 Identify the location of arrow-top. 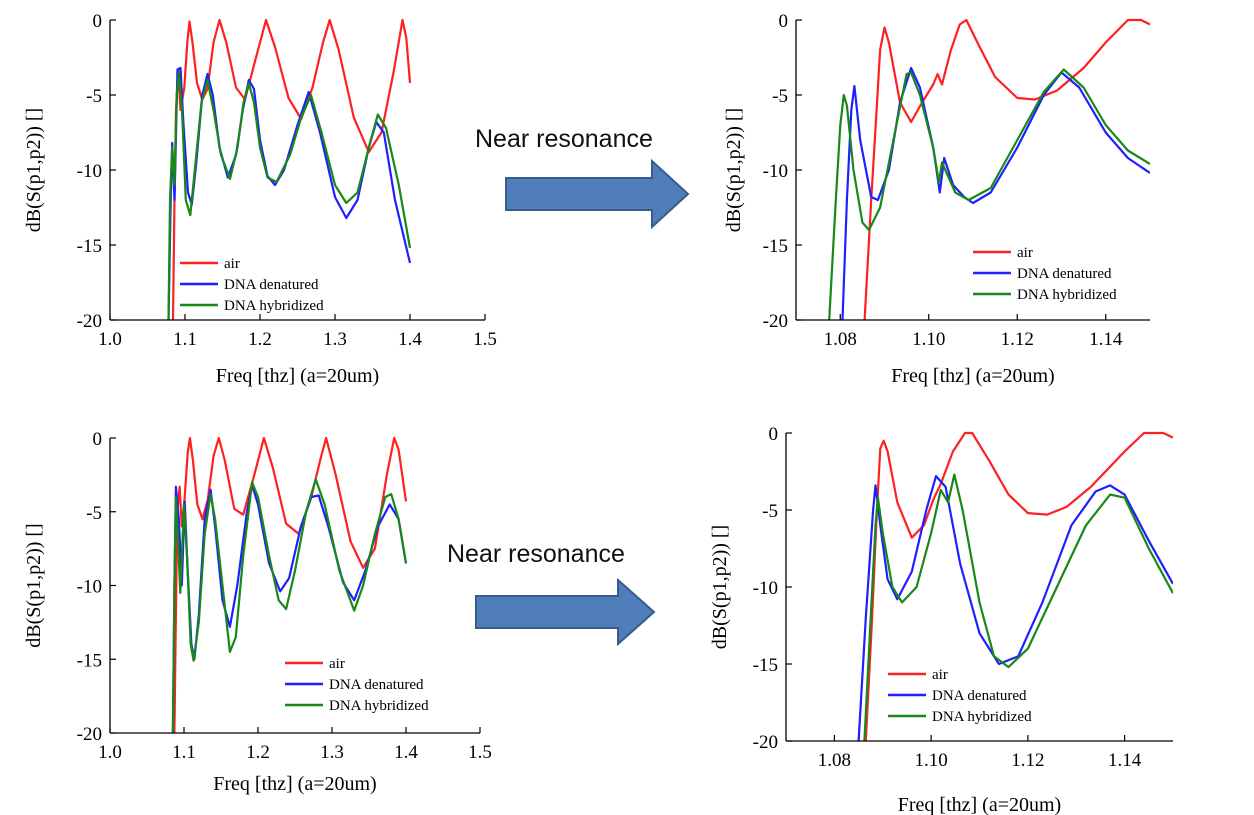
(597, 196).